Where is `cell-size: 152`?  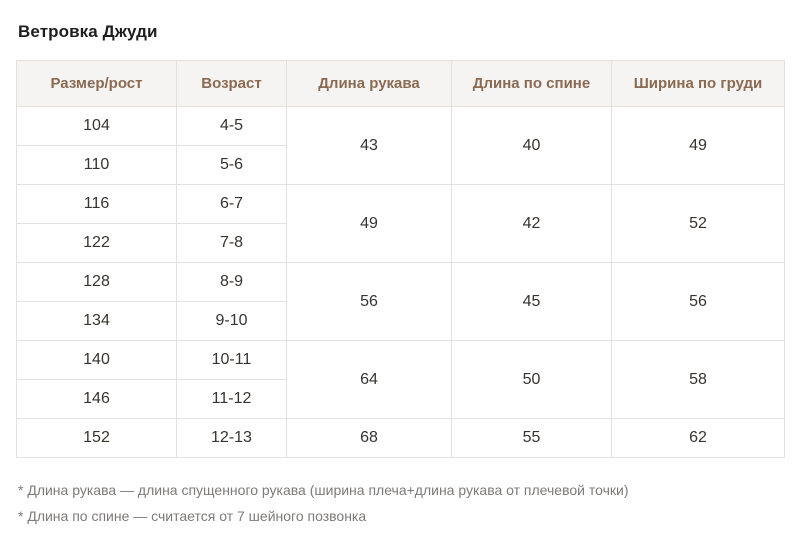
cell-size: 152 is located at coordinates (96, 438).